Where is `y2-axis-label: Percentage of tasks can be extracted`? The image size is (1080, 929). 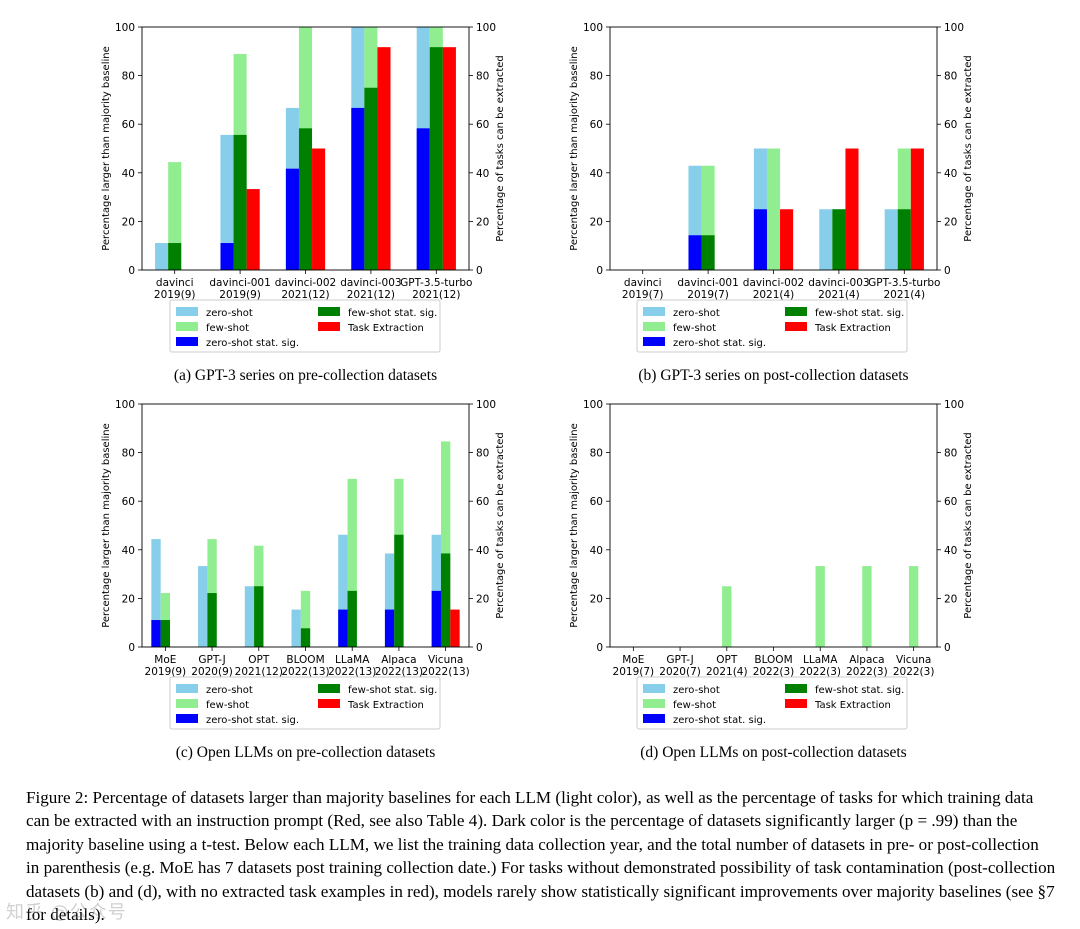 y2-axis-label: Percentage of tasks can be extracted is located at coordinates (500, 525).